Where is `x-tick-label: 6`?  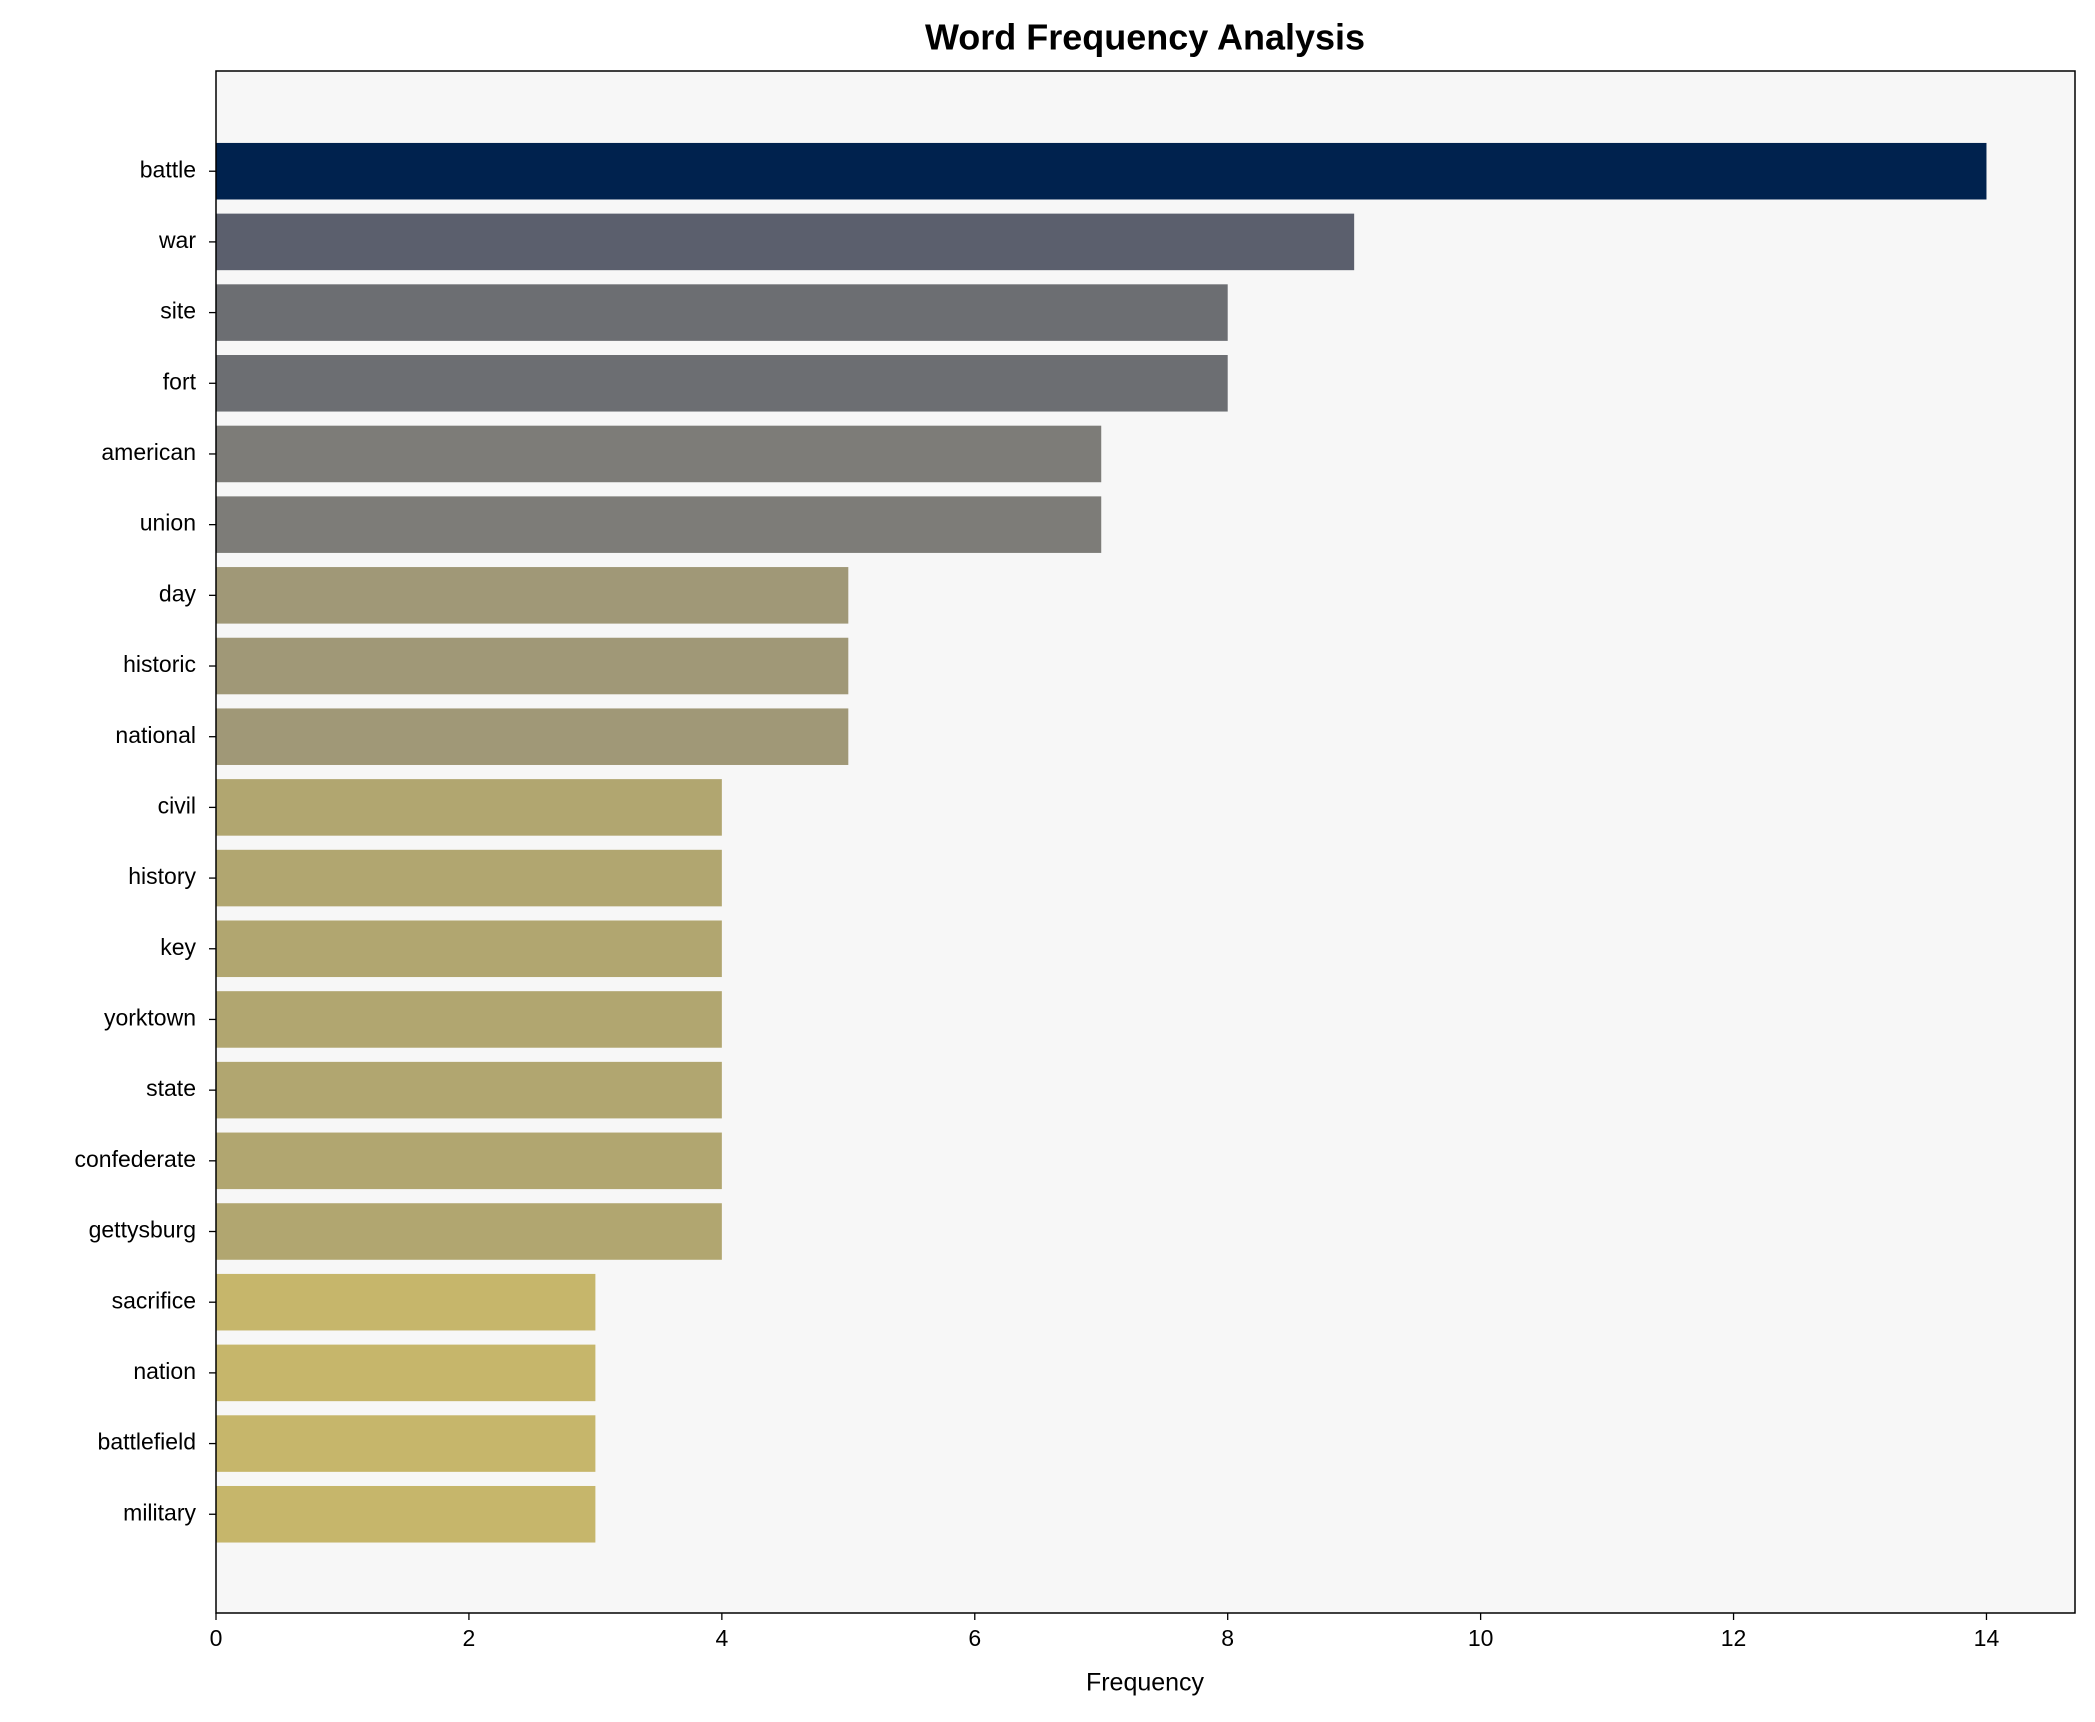
x-tick-label: 6 is located at coordinates (974, 1638).